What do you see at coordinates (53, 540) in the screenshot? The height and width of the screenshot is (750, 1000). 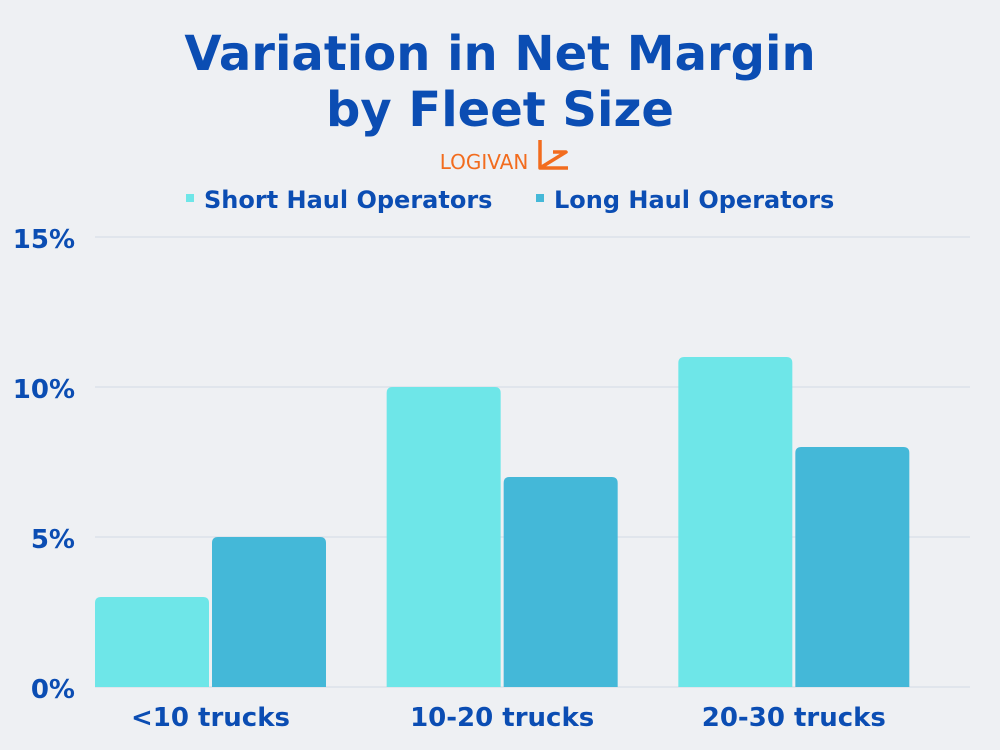 I see `y-tick-label: 5%` at bounding box center [53, 540].